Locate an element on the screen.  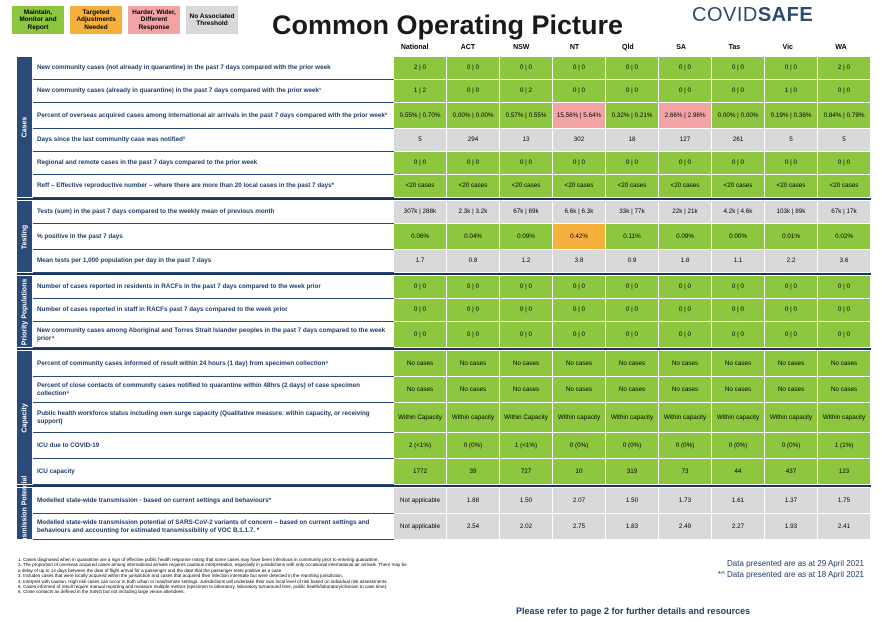
section-label-text: Capacity is located at coordinates (24, 417).